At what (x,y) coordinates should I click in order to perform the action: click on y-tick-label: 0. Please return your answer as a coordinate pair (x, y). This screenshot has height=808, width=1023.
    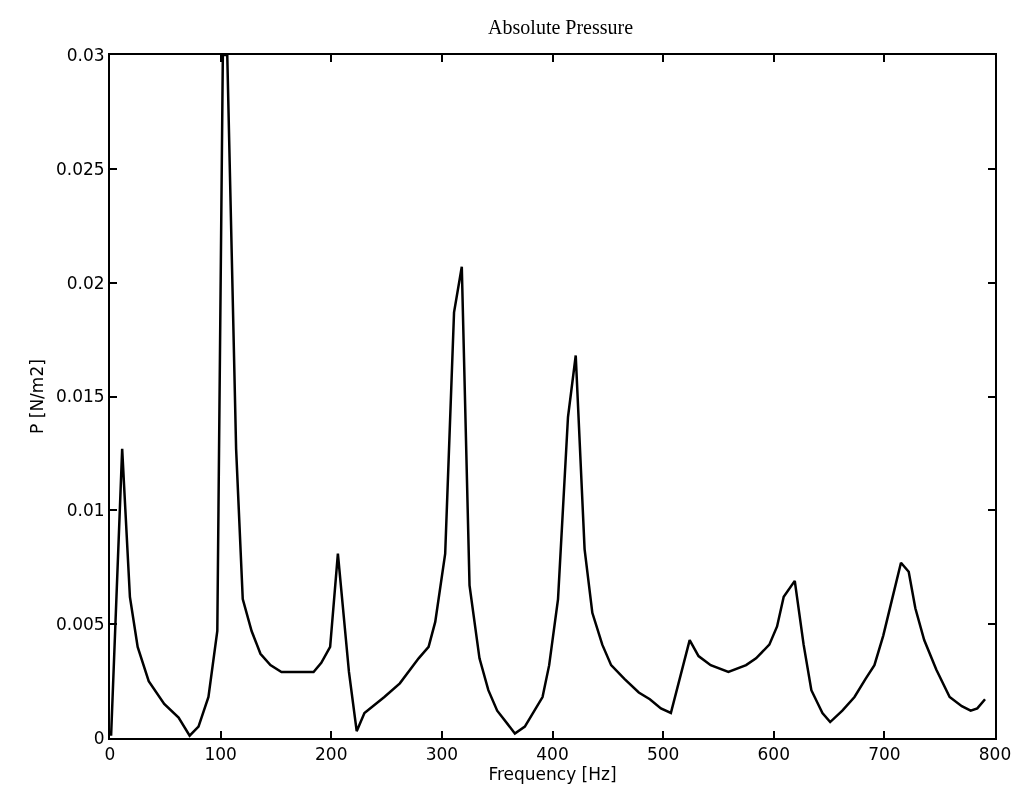
    Looking at the image, I should click on (99, 737).